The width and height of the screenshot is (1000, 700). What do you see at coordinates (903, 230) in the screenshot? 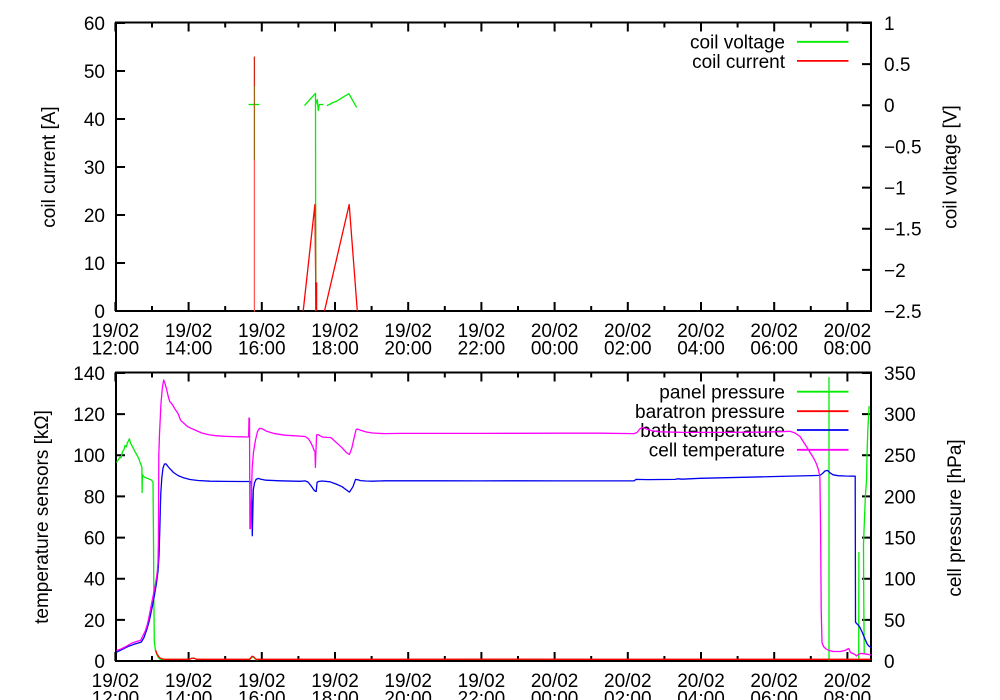
I see `svg-text: −1.5` at bounding box center [903, 230].